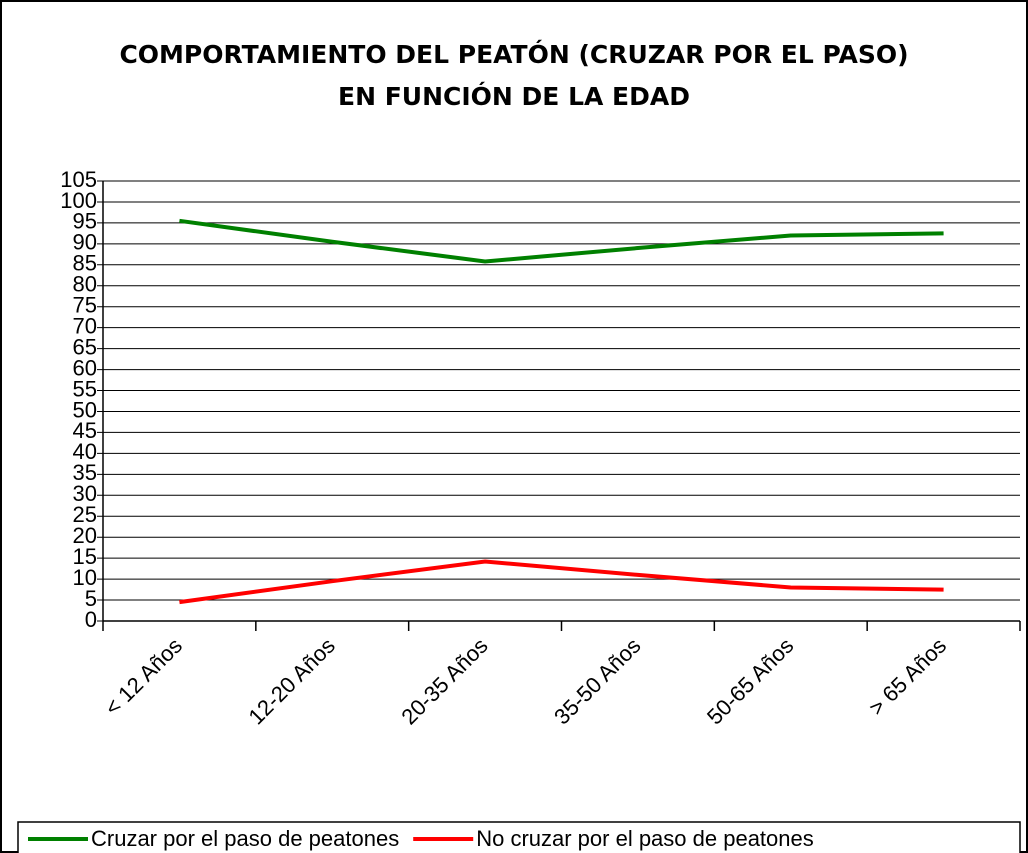  I want to click on y-tick-label: 55, so click(85, 388).